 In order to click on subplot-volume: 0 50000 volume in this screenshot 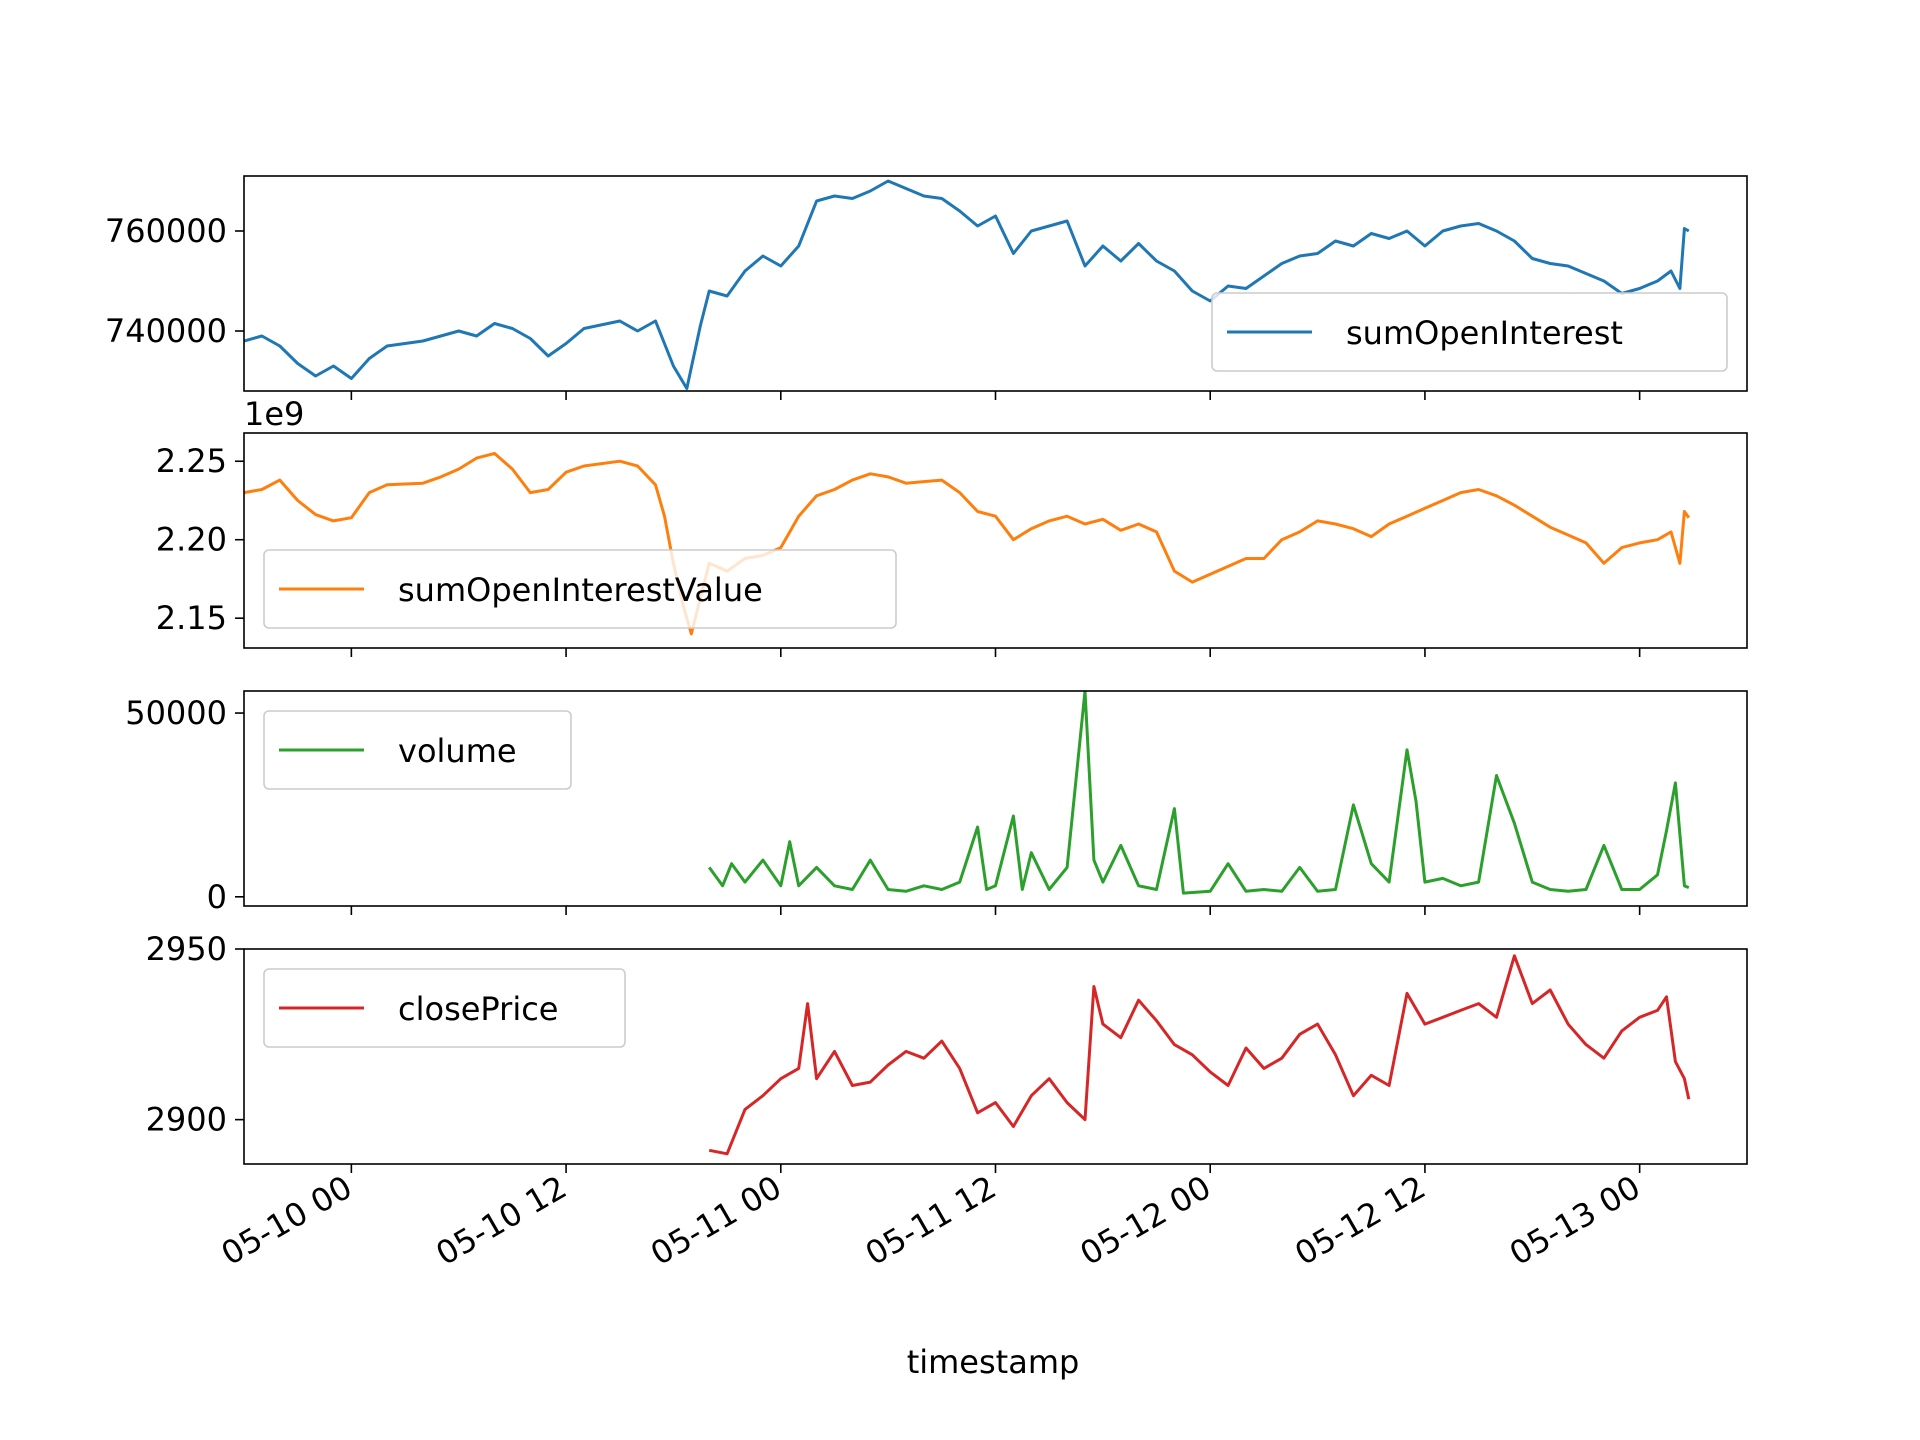, I will do `click(936, 803)`.